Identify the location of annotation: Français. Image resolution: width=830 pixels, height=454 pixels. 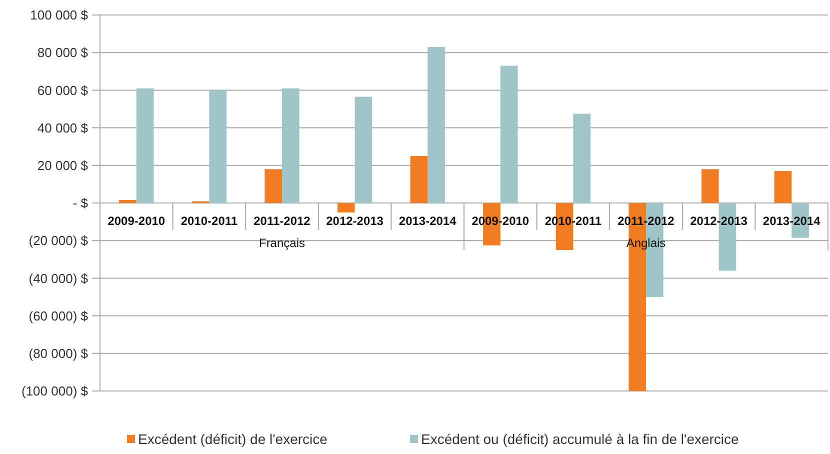
(282, 243).